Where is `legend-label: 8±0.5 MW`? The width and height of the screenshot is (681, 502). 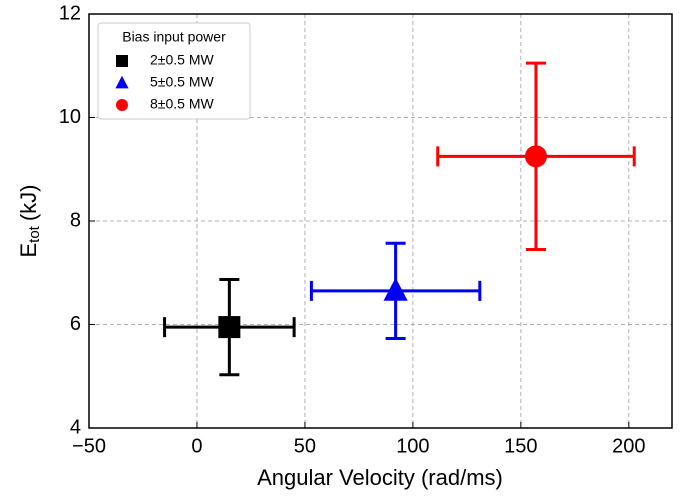 legend-label: 8±0.5 MW is located at coordinates (182, 104).